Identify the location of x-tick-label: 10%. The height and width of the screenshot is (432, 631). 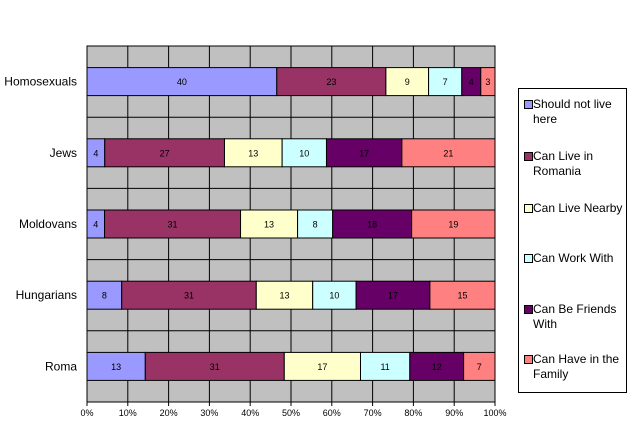
(128, 413).